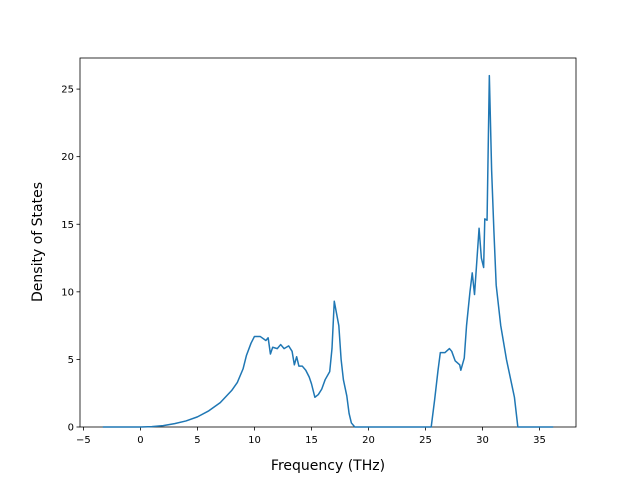 This screenshot has height=484, width=640. Describe the element at coordinates (83, 440) in the screenshot. I see `x-tick-label: −5` at that location.